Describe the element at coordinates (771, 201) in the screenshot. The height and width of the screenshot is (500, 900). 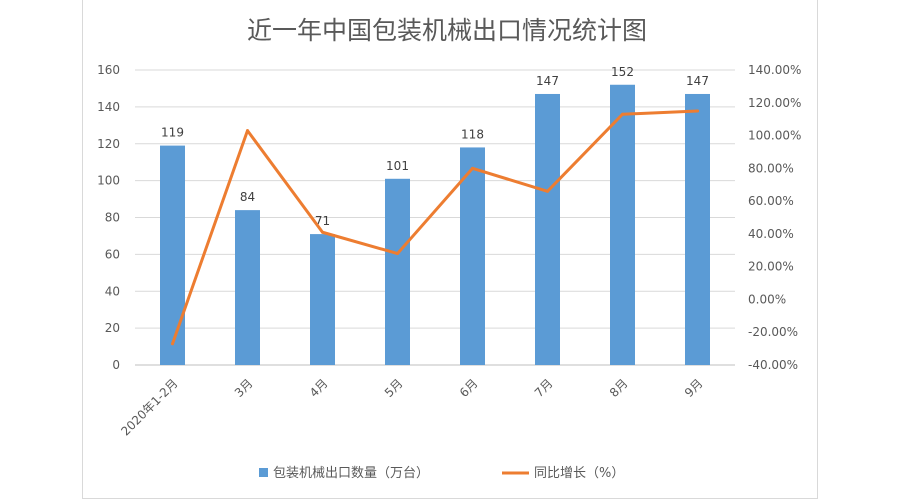
I see `right-tick-label: 60.00%` at that location.